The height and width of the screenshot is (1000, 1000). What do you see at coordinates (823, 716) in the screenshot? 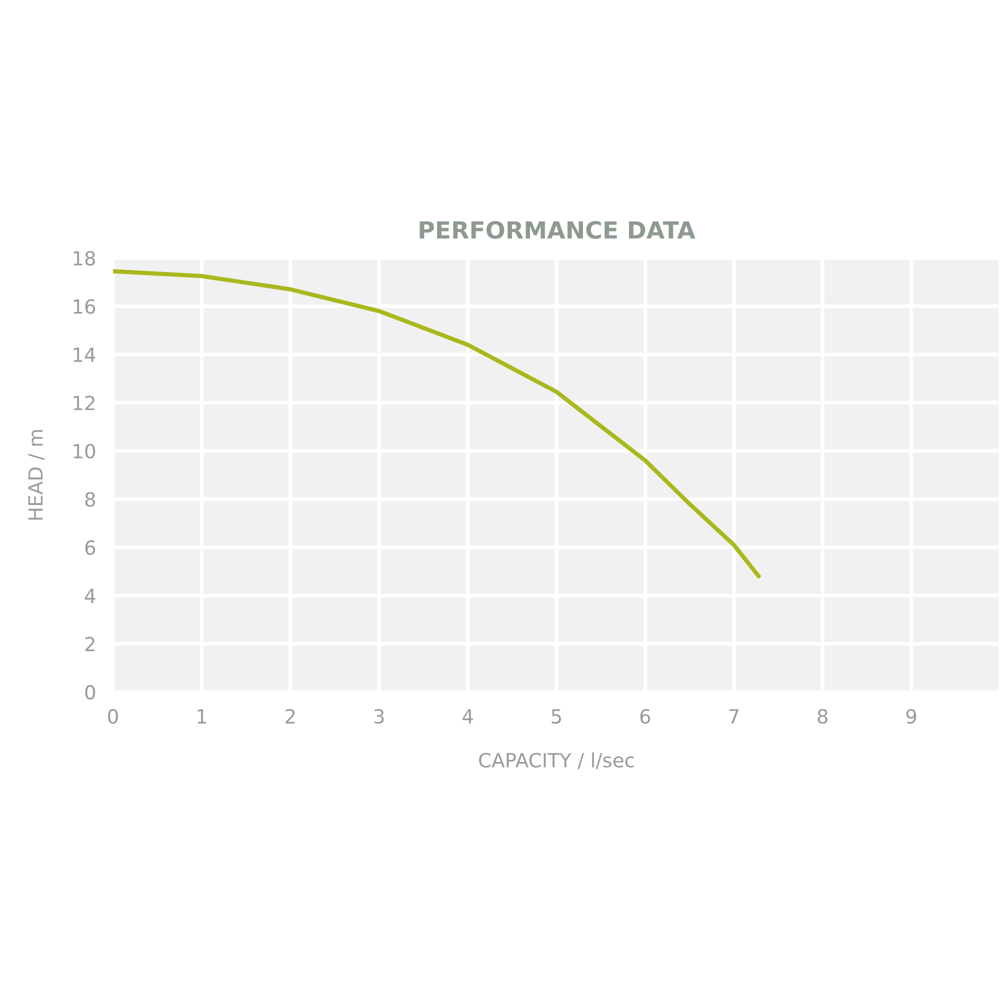
I see `x-tick-label: 8` at bounding box center [823, 716].